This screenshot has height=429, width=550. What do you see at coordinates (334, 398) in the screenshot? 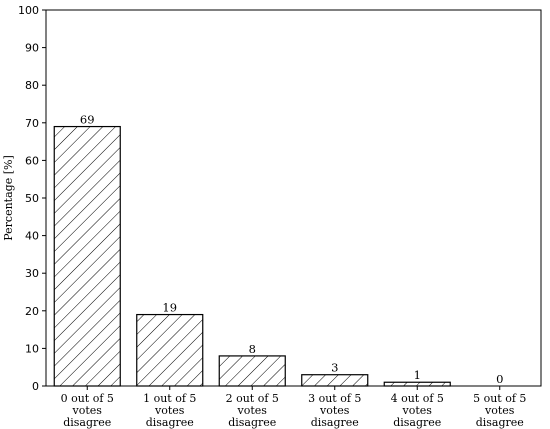
I see `x-tick-label: 3 out of 5` at bounding box center [334, 398].